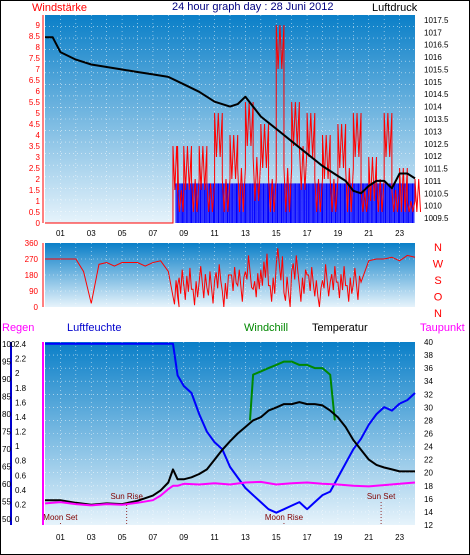 This screenshot has width=470, height=555. I want to click on pressure-tick-label: 1012, so click(433, 156).